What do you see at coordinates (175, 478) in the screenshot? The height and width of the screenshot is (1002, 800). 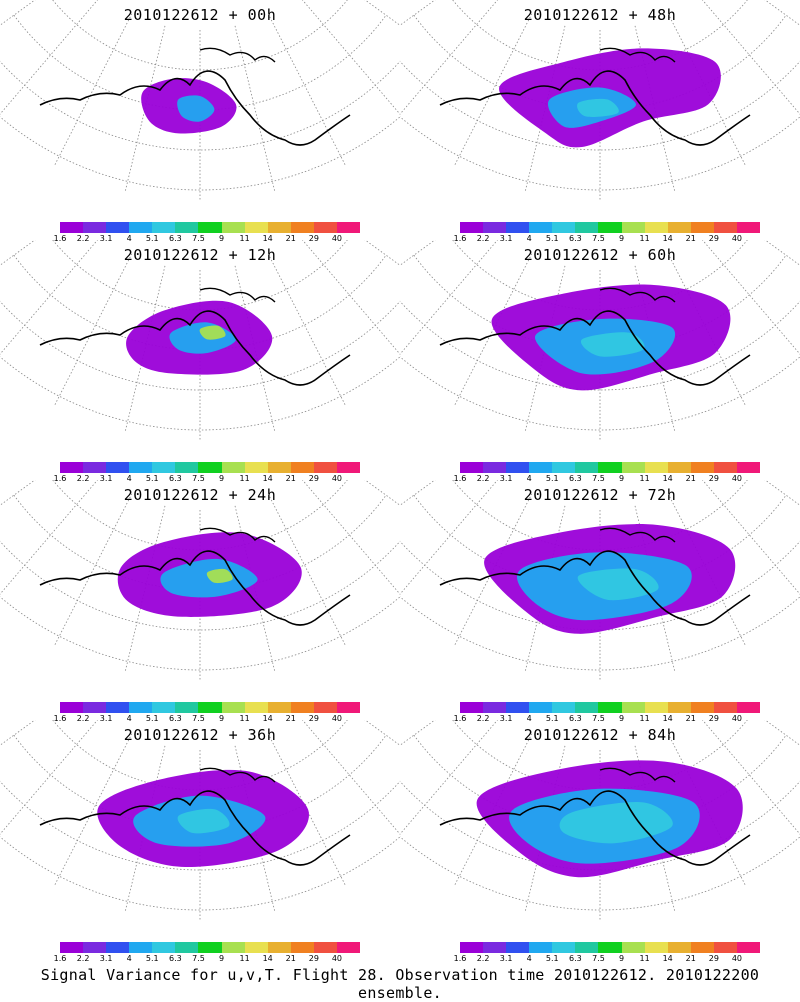 I see `colorbar-label: 6.3` at bounding box center [175, 478].